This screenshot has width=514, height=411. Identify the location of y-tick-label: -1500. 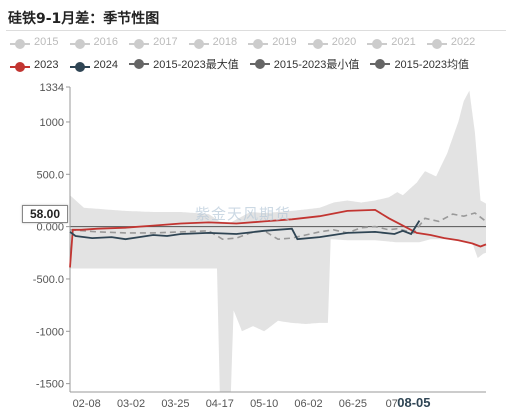
(50, 385).